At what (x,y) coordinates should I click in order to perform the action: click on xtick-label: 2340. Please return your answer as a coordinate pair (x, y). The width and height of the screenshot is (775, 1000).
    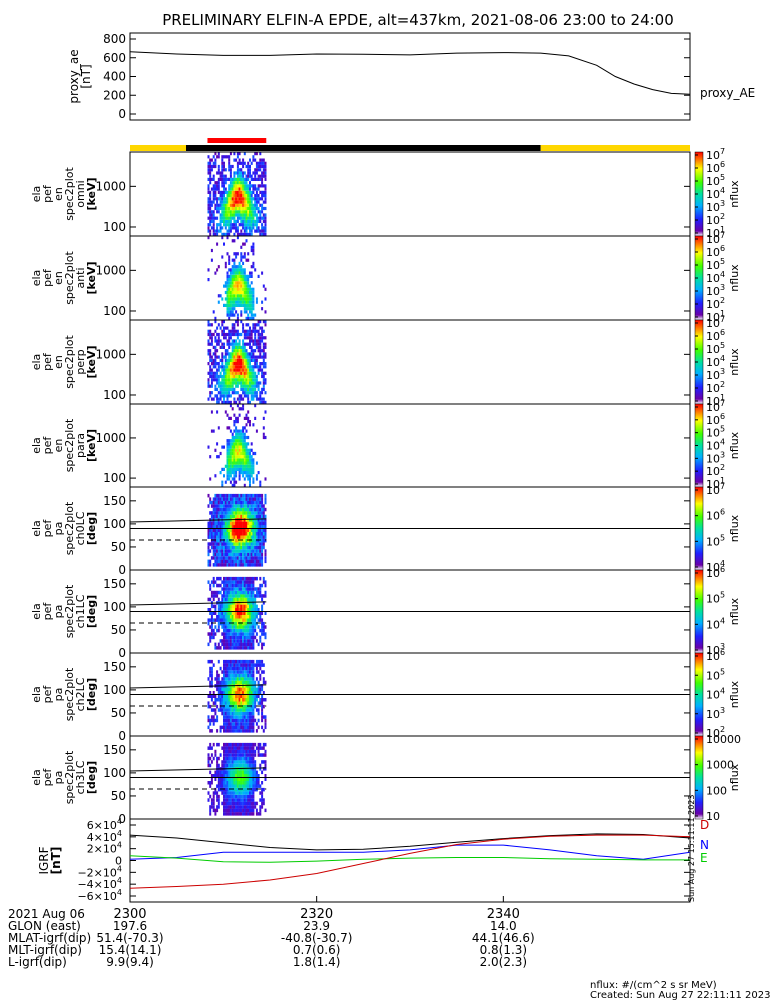
    Looking at the image, I should click on (503, 914).